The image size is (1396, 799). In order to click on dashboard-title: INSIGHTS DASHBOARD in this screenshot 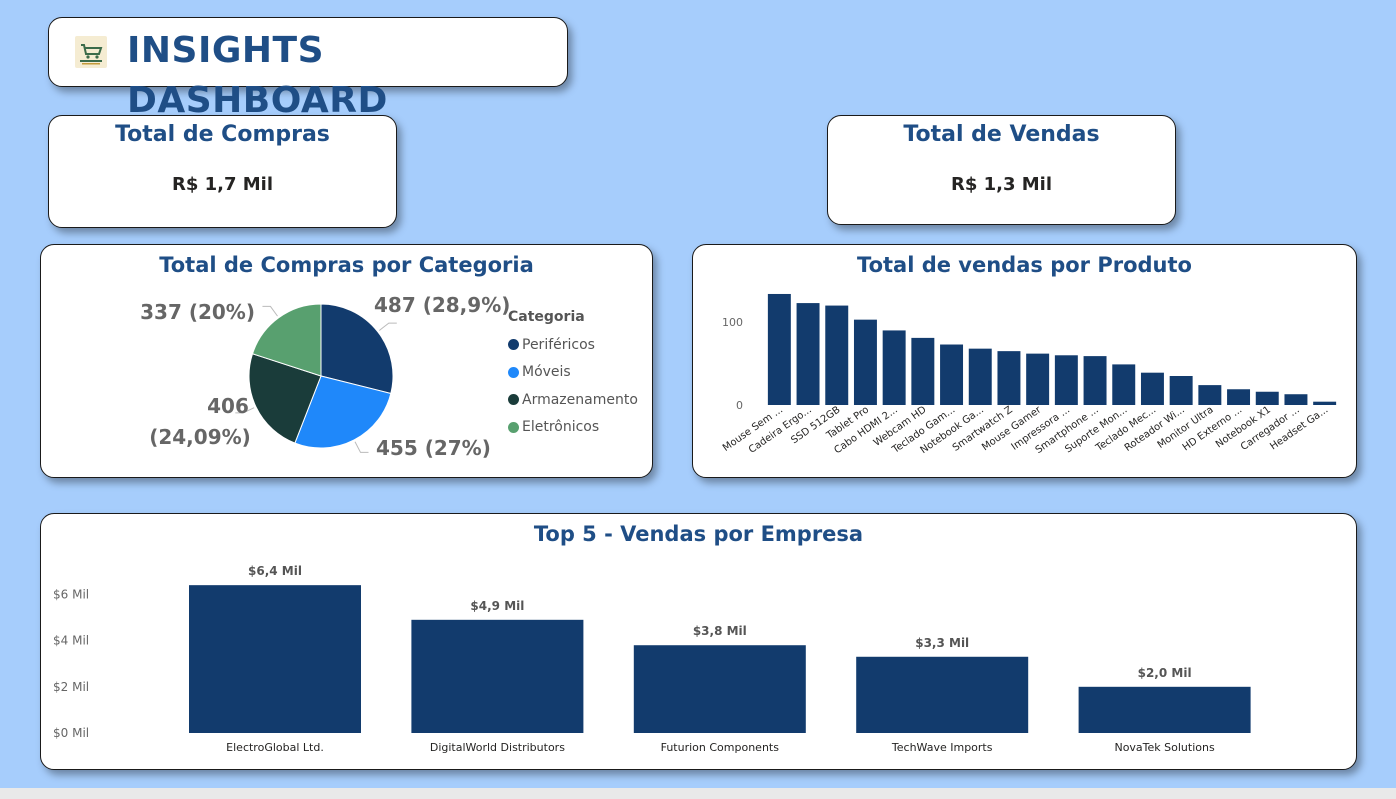, I will do `click(257, 75)`.